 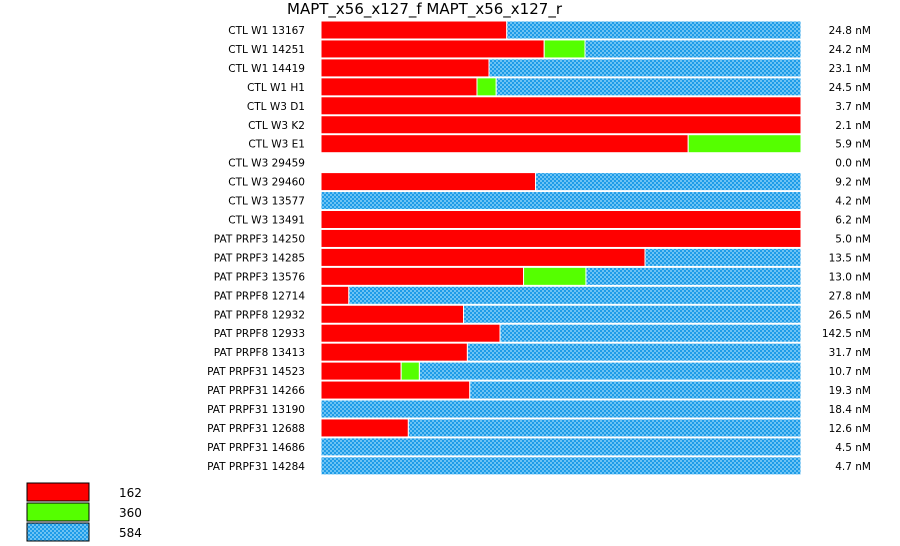 I want to click on bar-row: PAT PRPF3 14285 13.5 nM, so click(x=542, y=257).